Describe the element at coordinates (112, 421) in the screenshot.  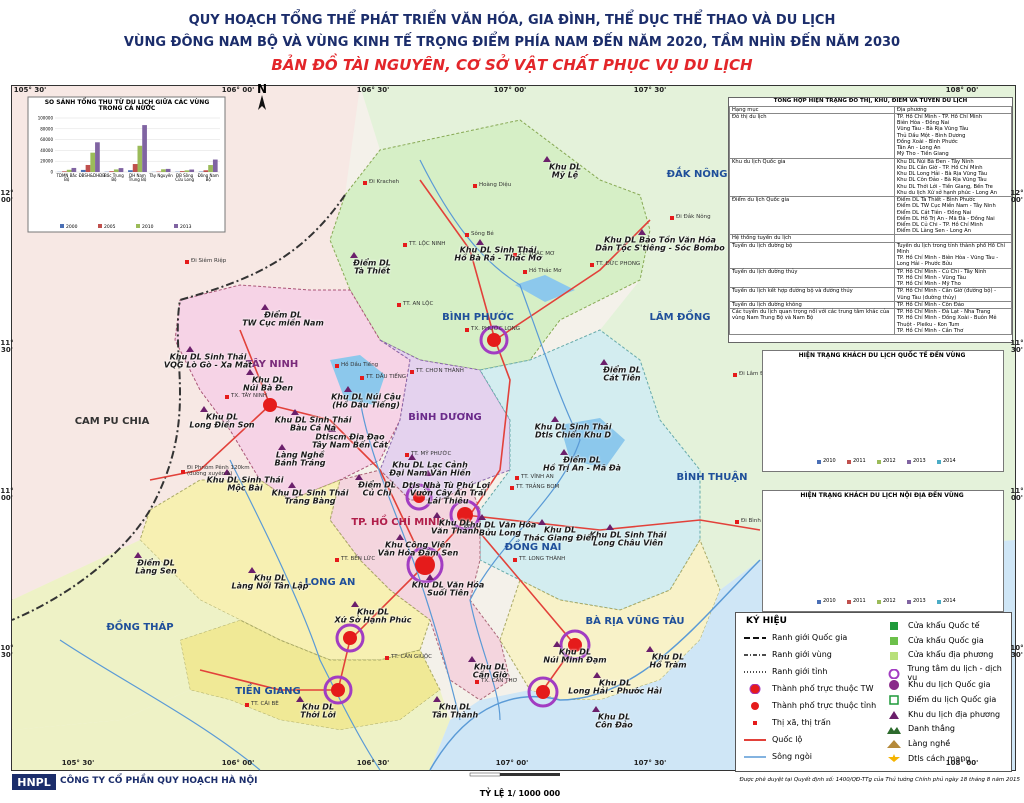
I see `region-label: CAM PU CHIA` at that location.